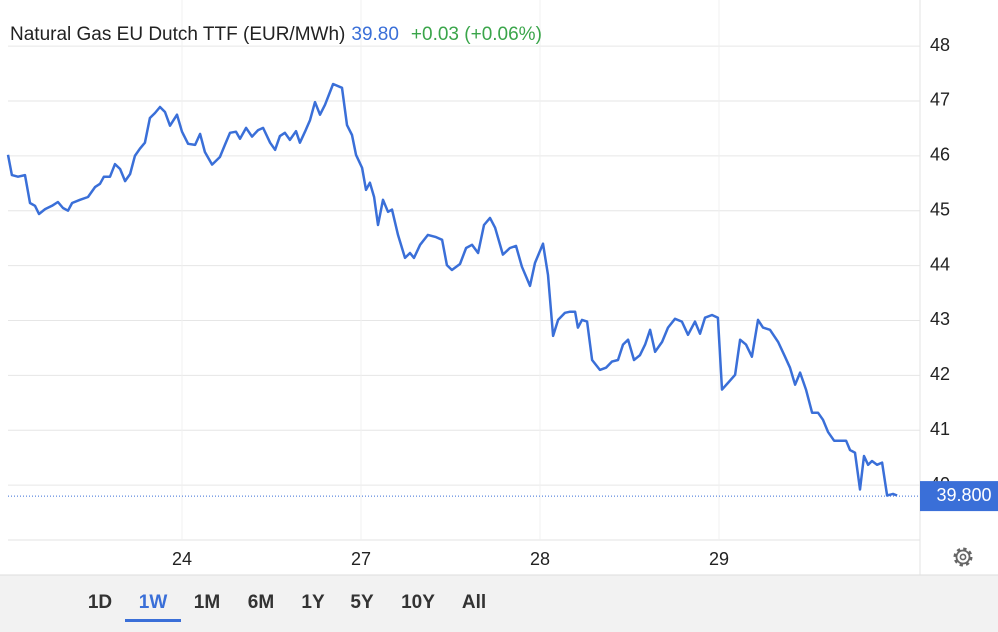  What do you see at coordinates (362, 602) in the screenshot?
I see `range-button: 5Y` at bounding box center [362, 602].